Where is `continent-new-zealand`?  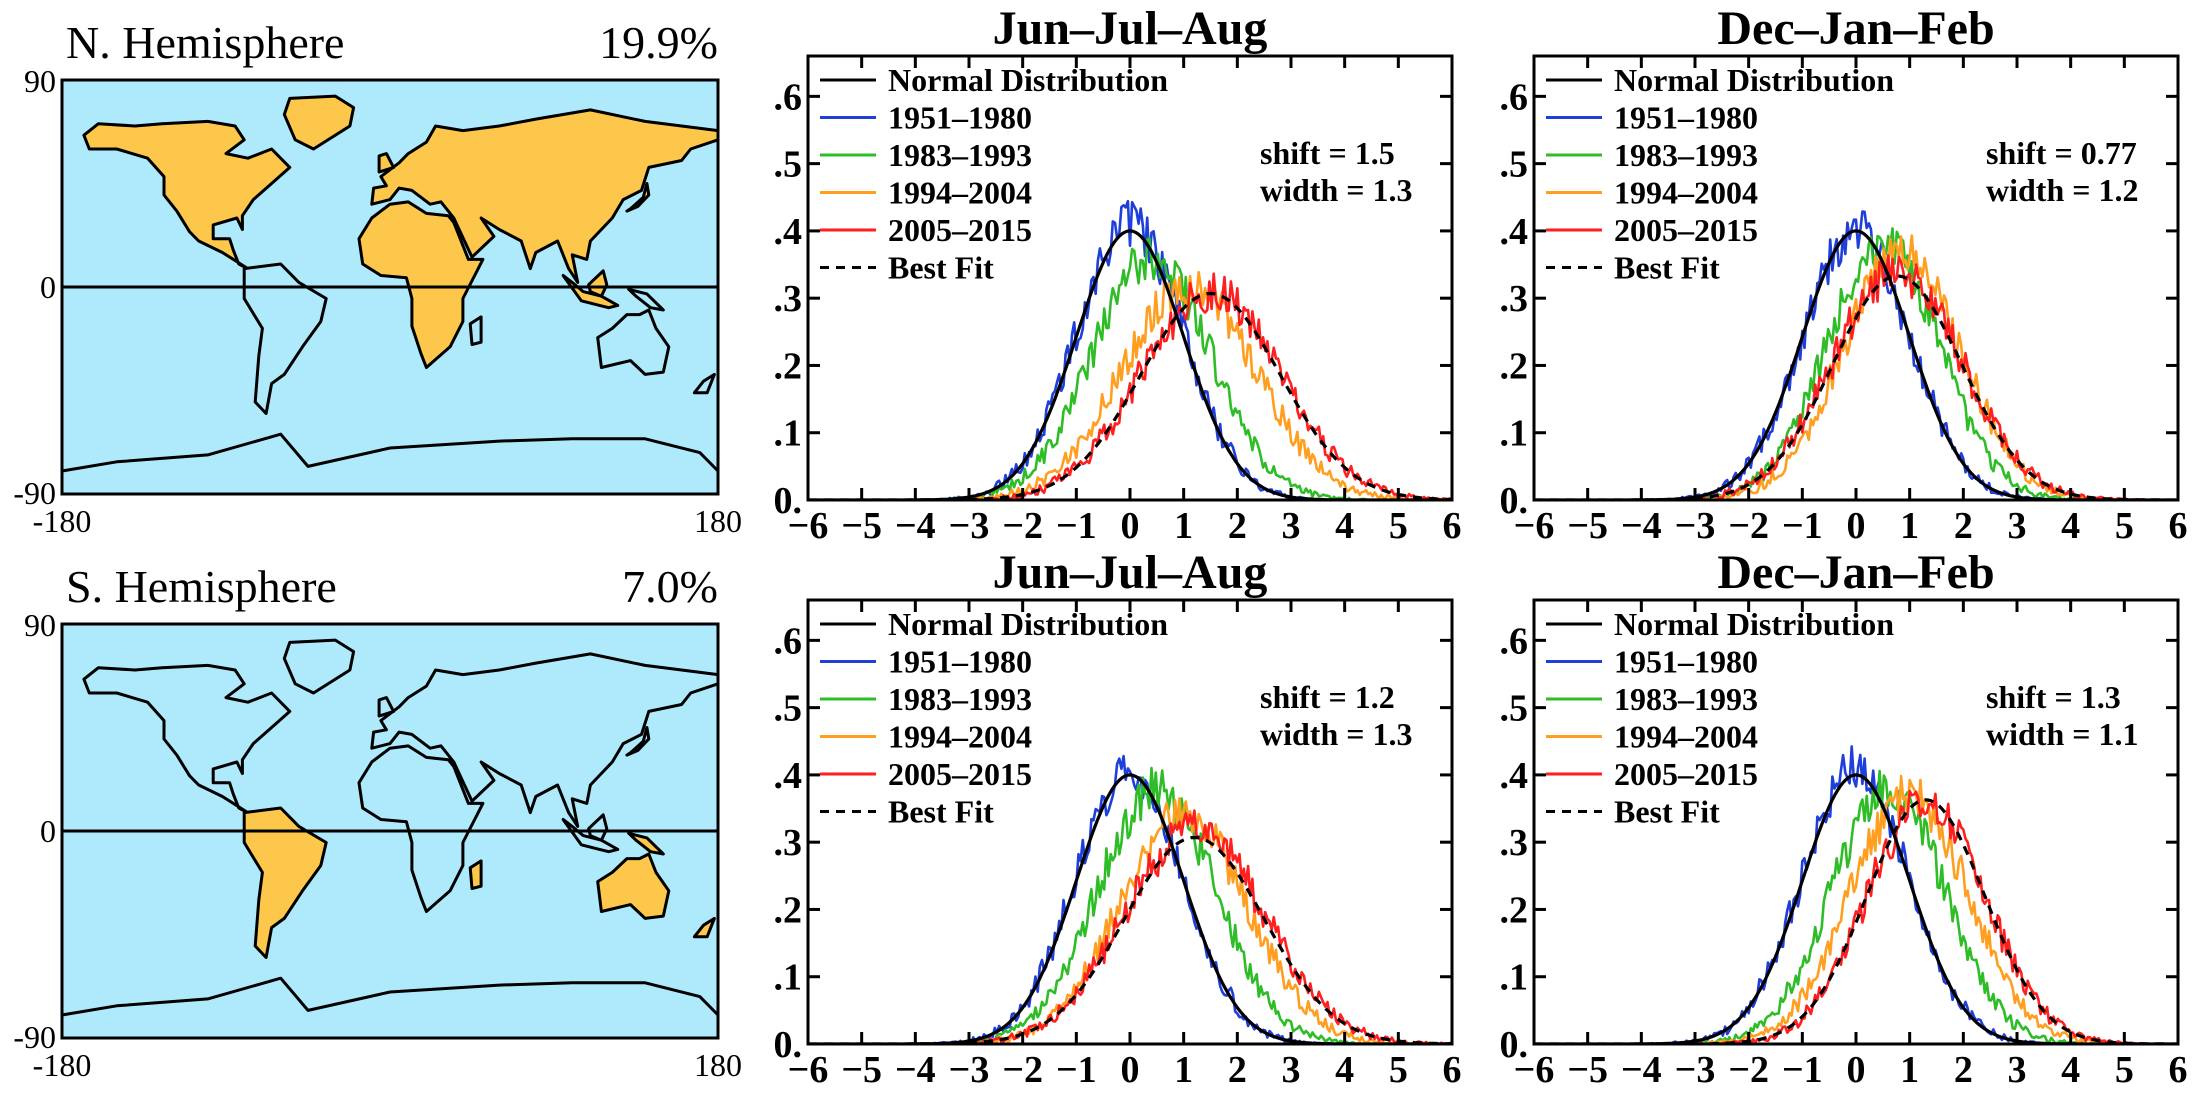 continent-new-zealand is located at coordinates (704, 927).